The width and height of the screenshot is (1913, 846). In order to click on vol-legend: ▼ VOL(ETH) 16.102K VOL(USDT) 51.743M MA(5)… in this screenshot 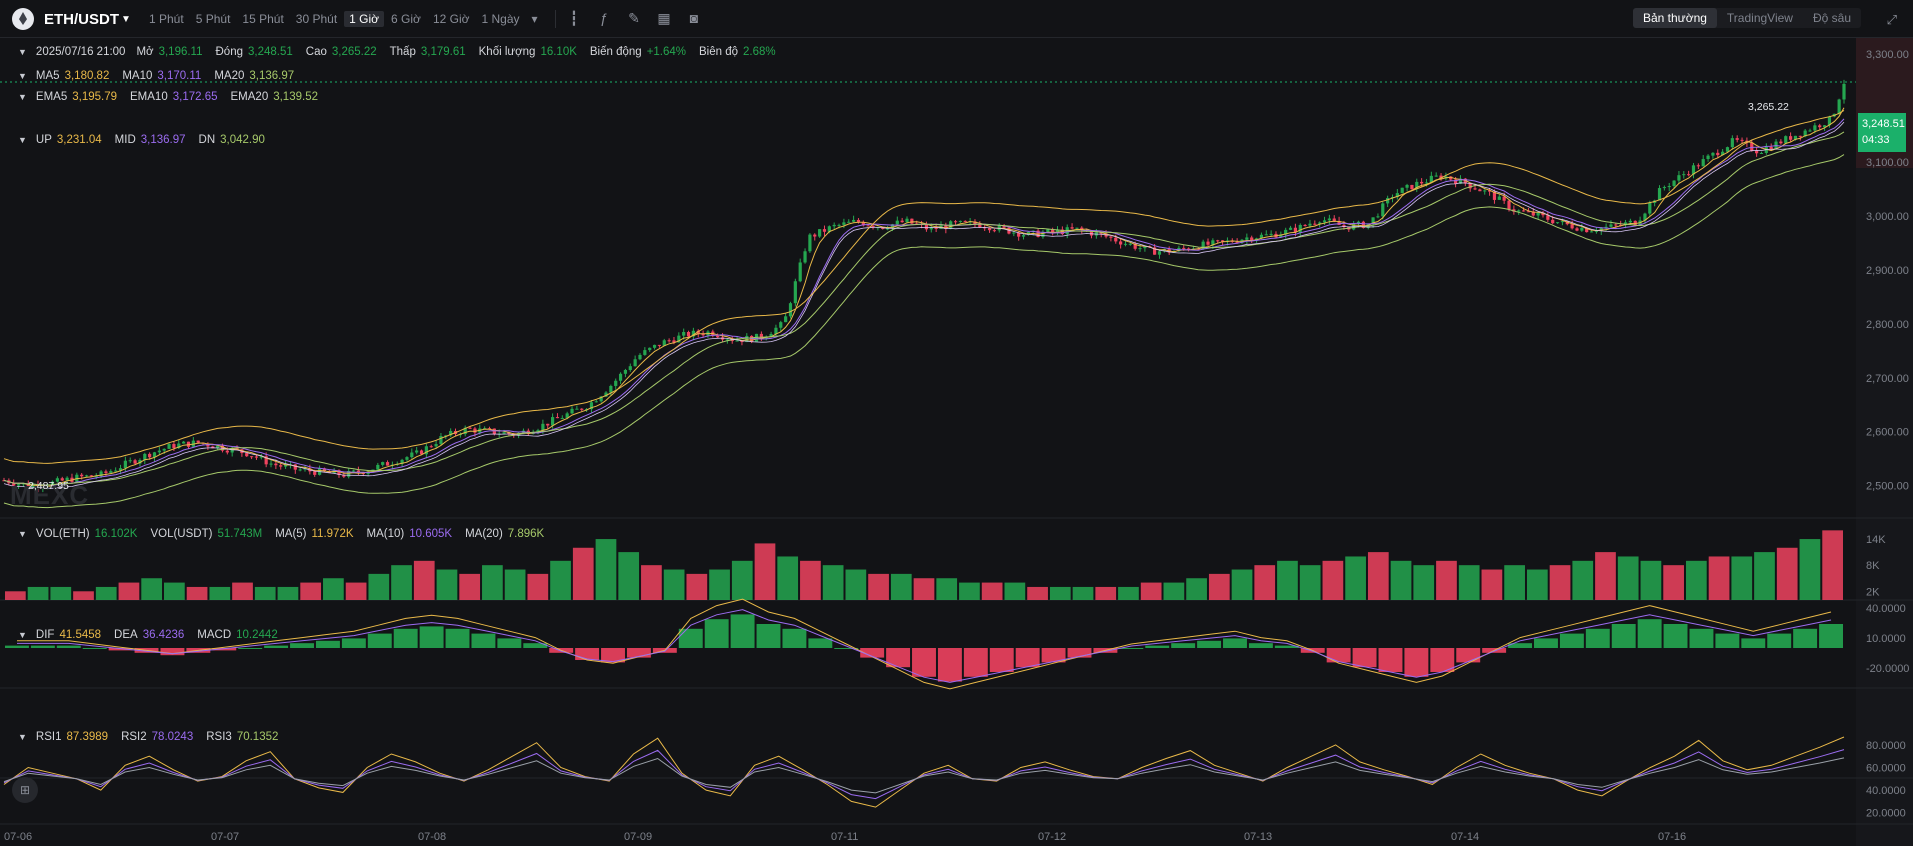, I will do `click(285, 534)`.